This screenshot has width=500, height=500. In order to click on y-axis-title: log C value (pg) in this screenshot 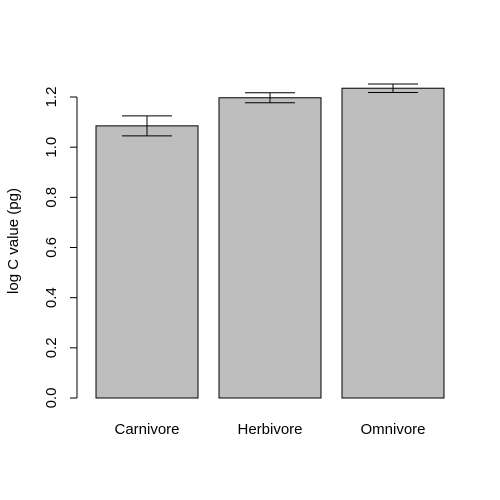, I will do `click(13, 241)`.